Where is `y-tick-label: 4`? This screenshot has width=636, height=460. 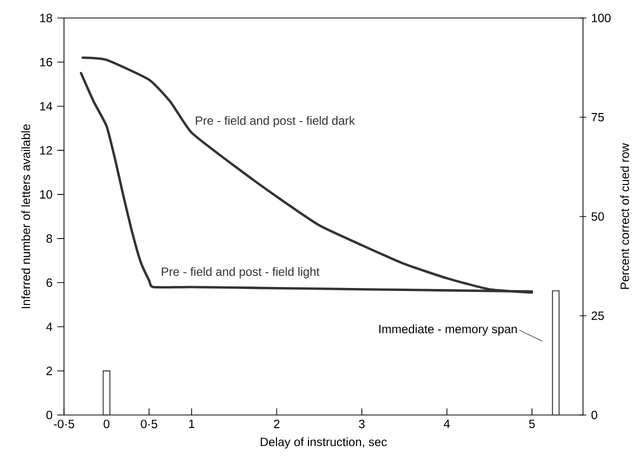
y-tick-label: 4 is located at coordinates (49, 326).